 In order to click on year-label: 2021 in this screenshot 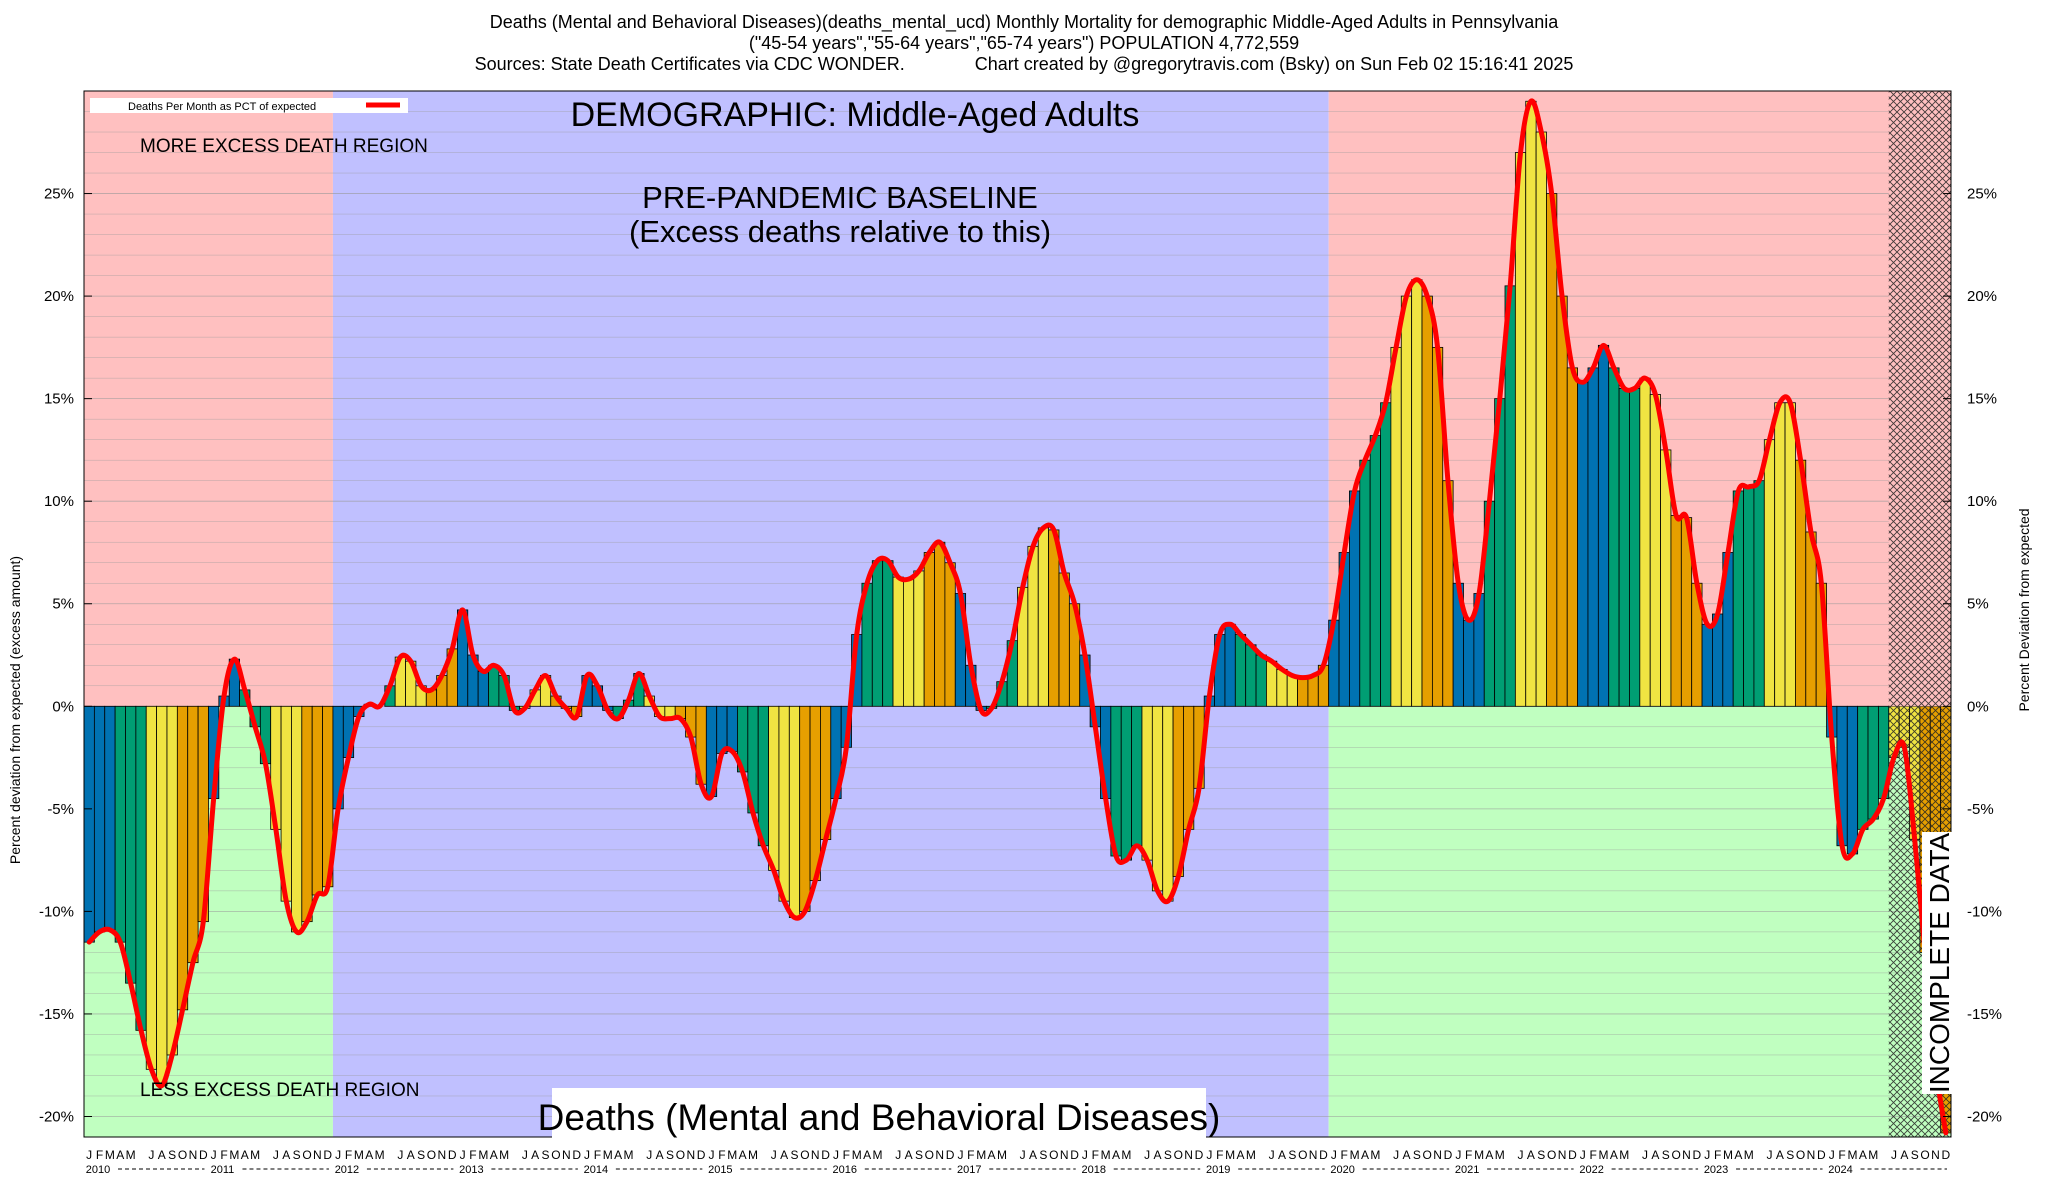, I will do `click(1467, 1170)`.